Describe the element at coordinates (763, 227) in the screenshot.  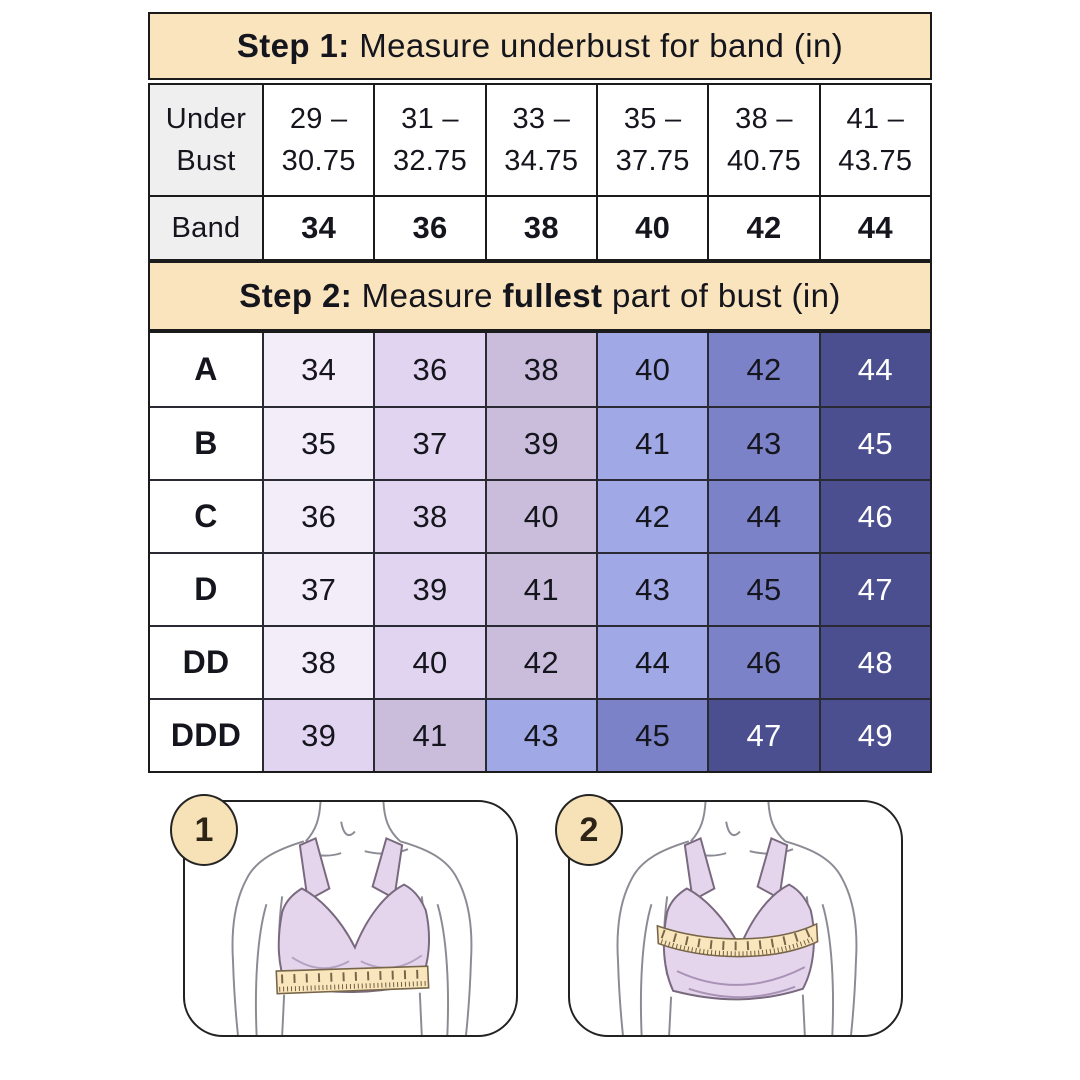
I see `band-size-cell: 42` at that location.